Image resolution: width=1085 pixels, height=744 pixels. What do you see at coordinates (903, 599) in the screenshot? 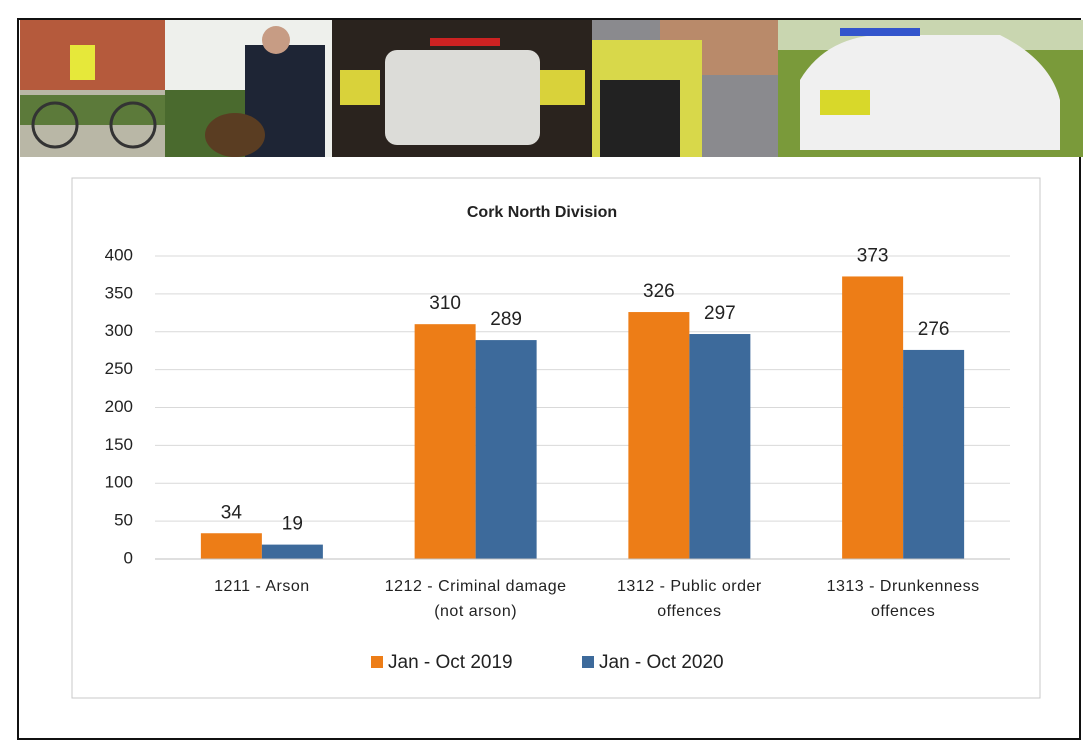
I see `x-tick-label: 1313 - Drunkenness offences` at bounding box center [903, 599].